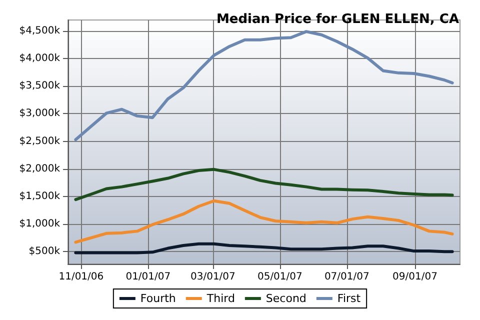 This screenshot has width=480, height=320. Describe the element at coordinates (39, 58) in the screenshot. I see `y-tick-label: $4,000k` at that location.